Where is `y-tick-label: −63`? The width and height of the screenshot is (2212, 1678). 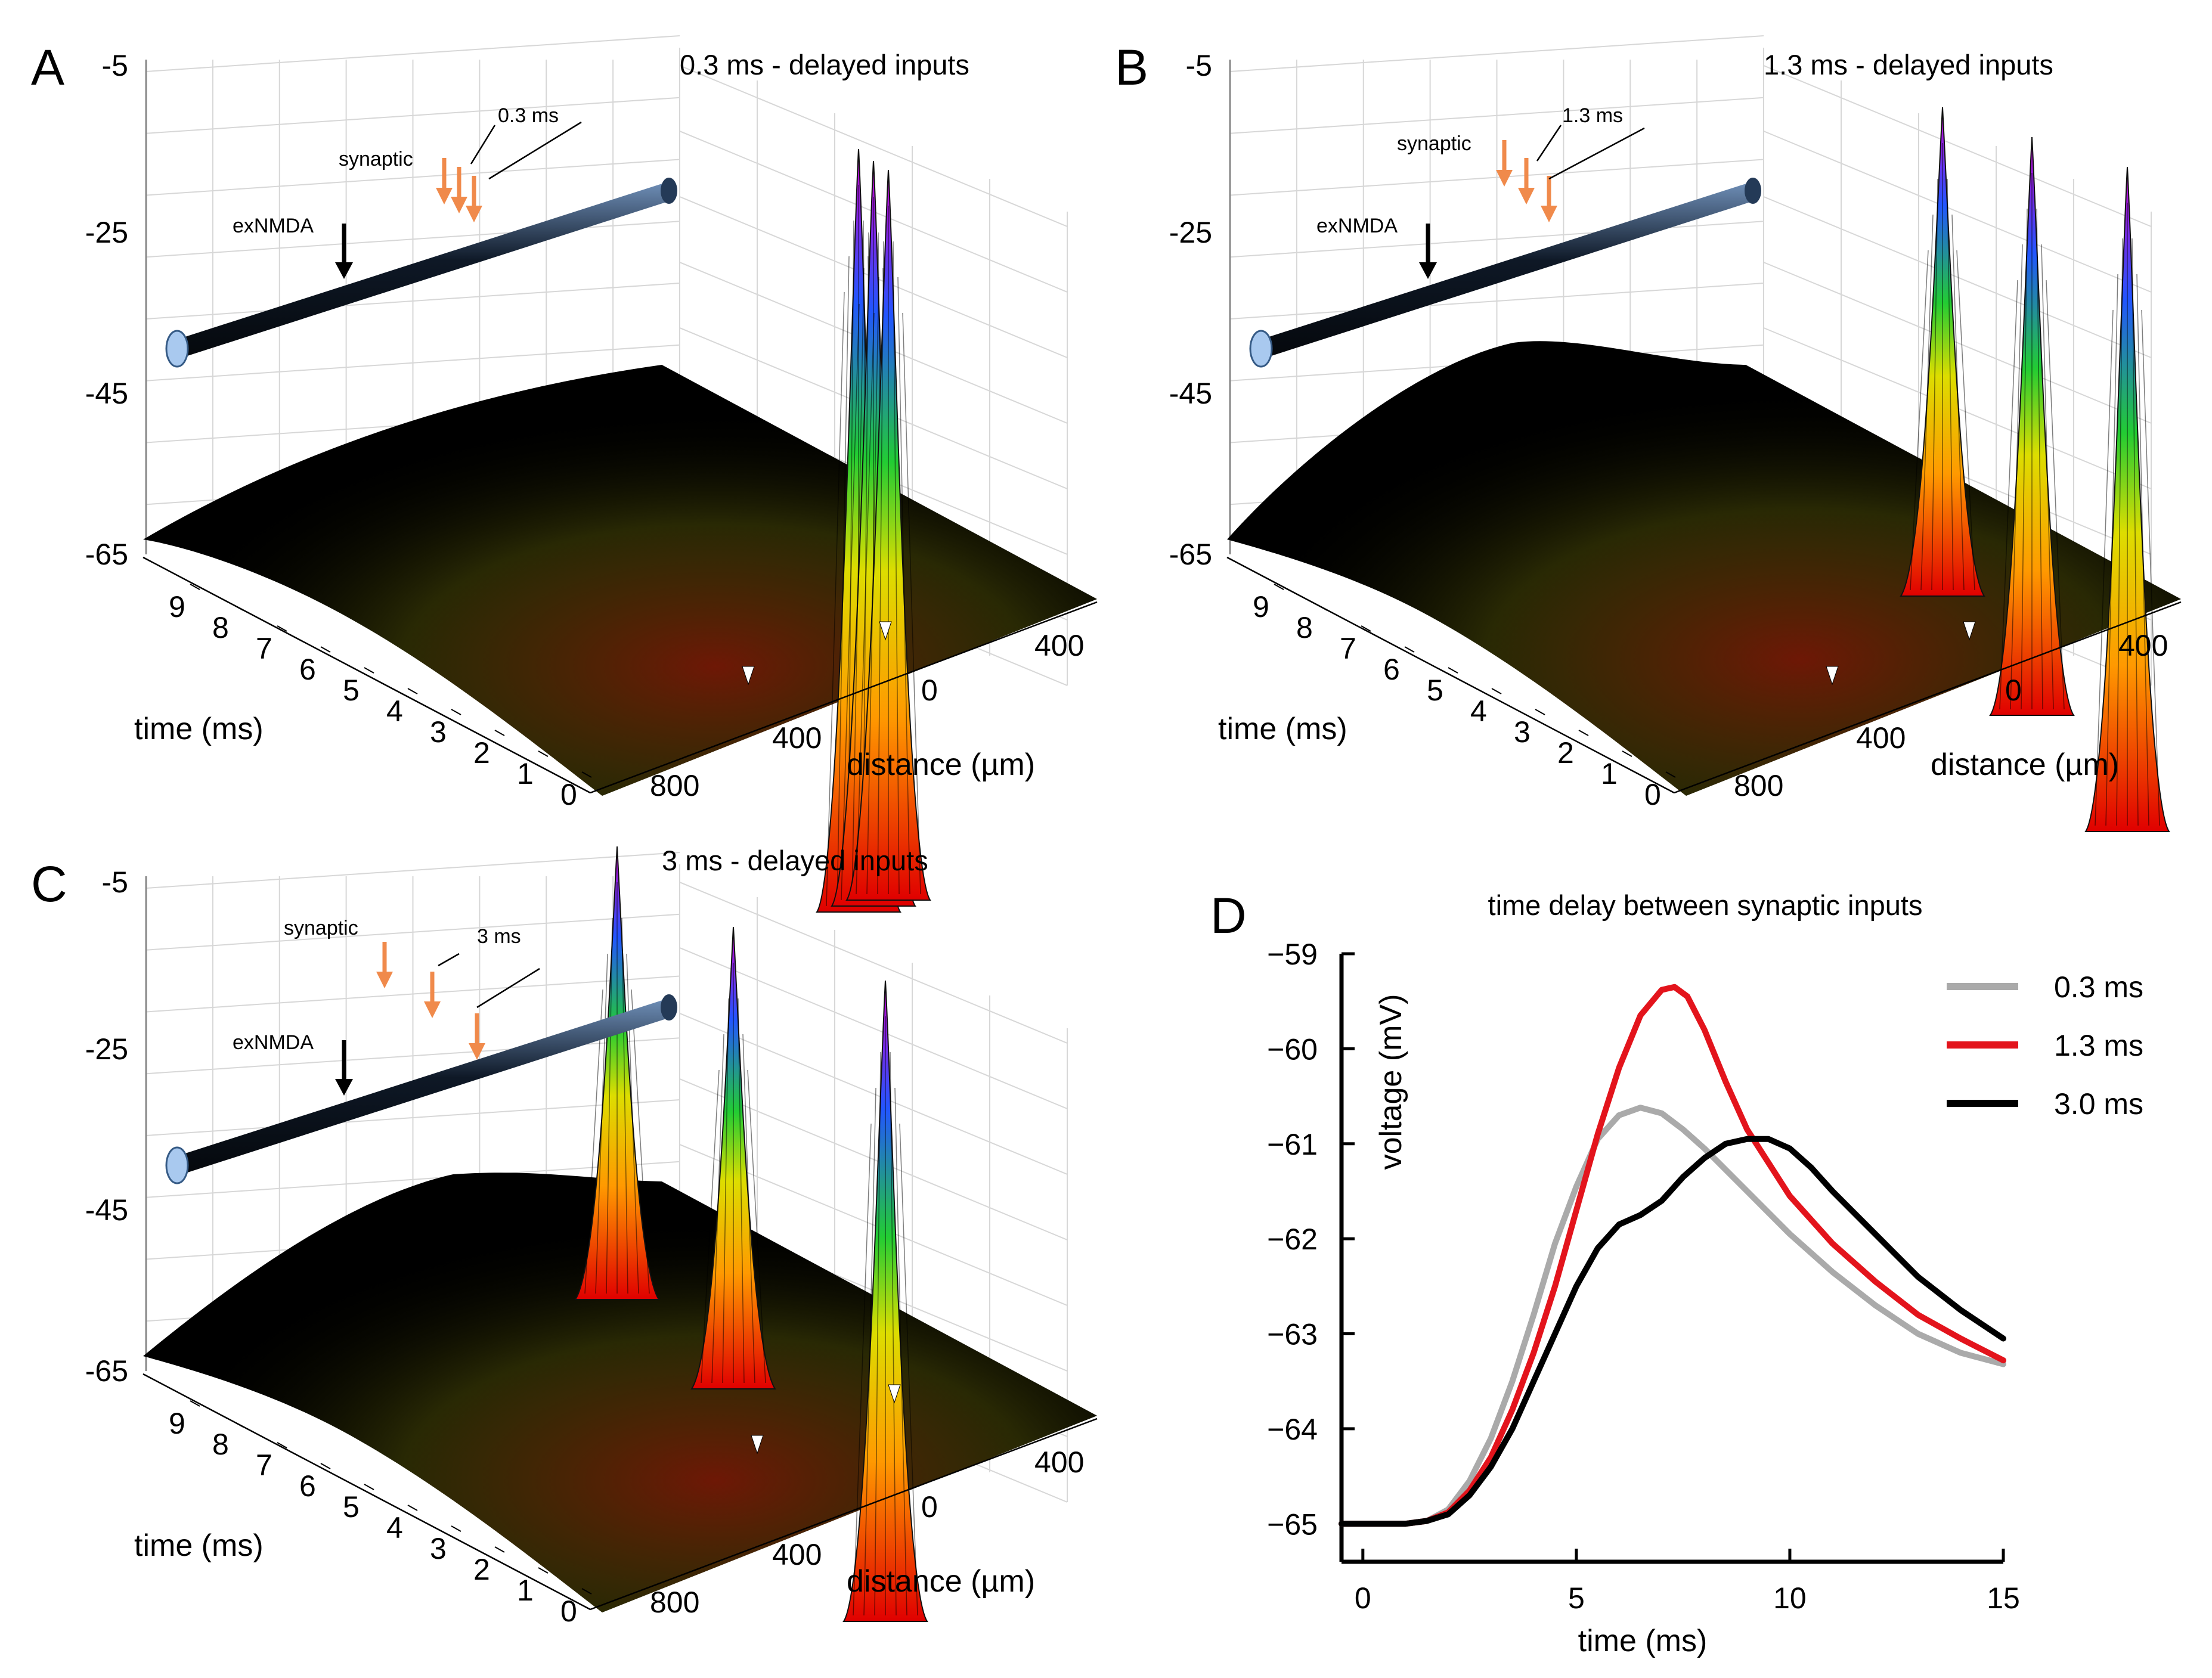 y-tick-label: −63 is located at coordinates (1292, 1334).